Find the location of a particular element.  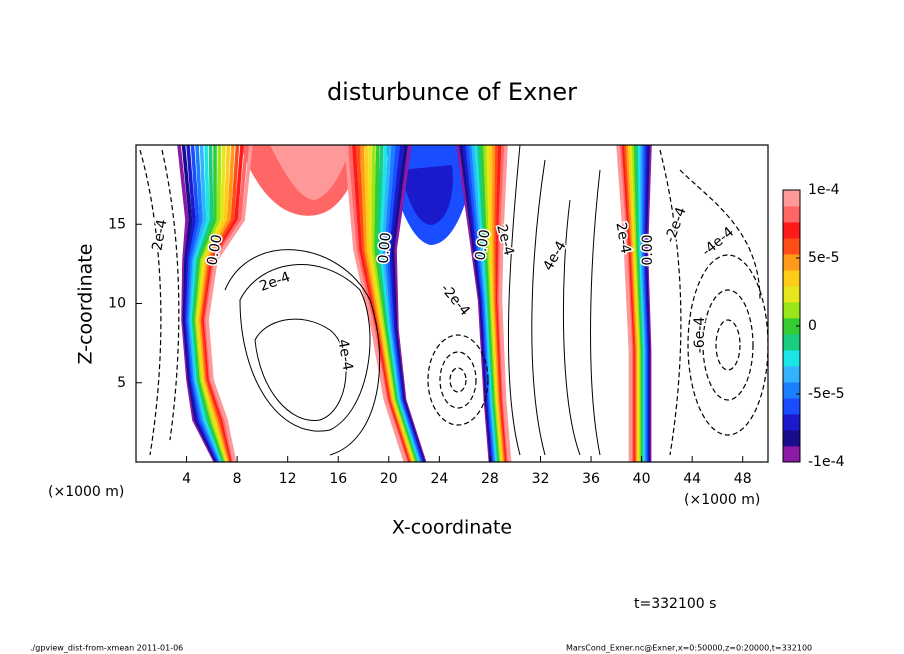

x-tick-label: 44 is located at coordinates (692, 479).